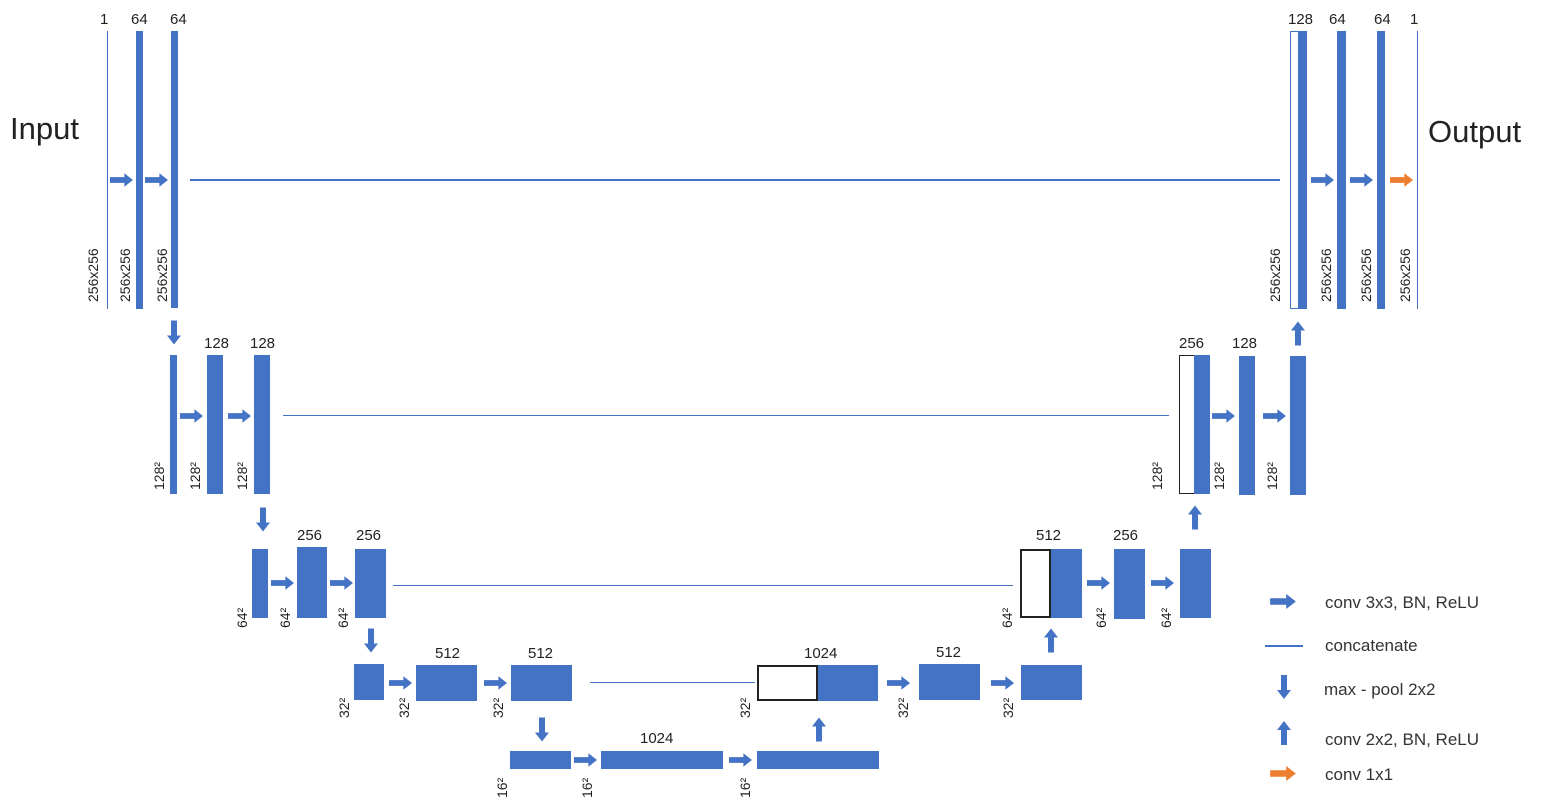  I want to click on concat-skip-half-dec4, so click(787, 683).